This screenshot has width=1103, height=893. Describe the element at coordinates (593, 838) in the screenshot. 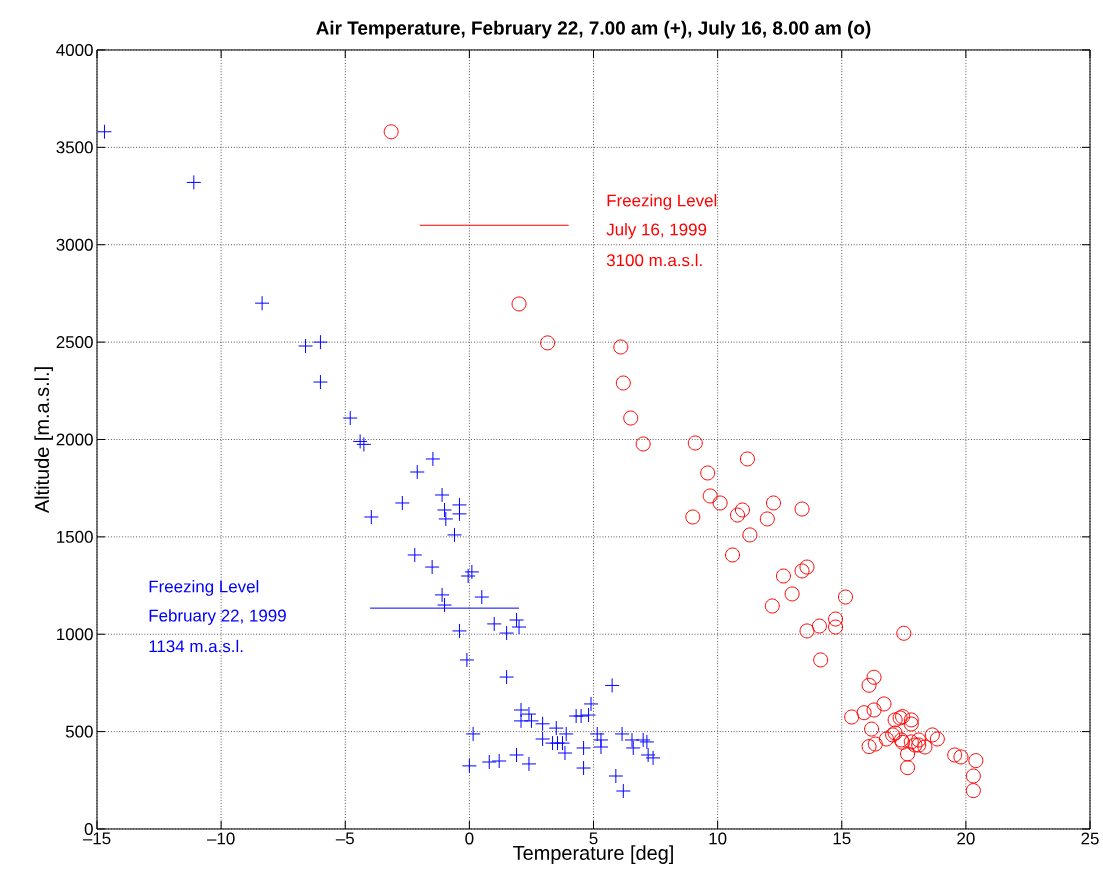

I see `x-tick-label: 5` at that location.